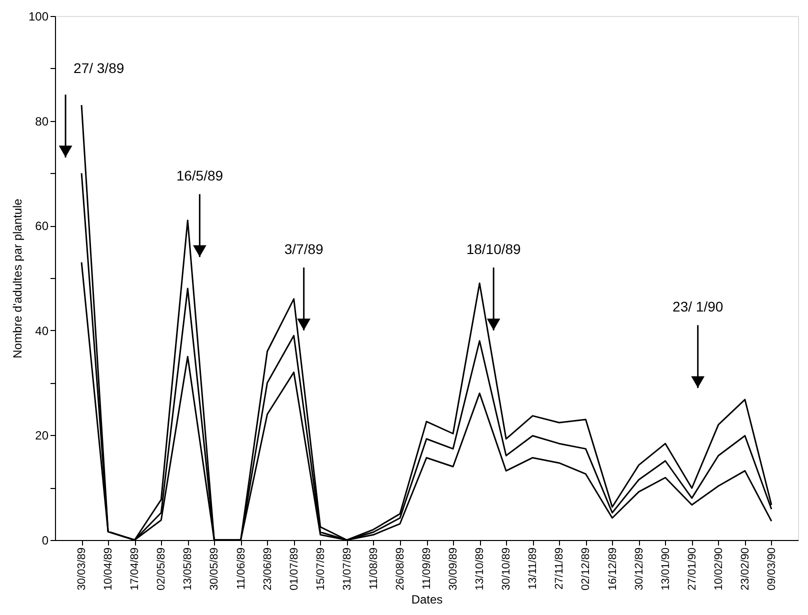 Image resolution: width=808 pixels, height=615 pixels. Describe the element at coordinates (42, 435) in the screenshot. I see `y-tick-label: 20` at that location.